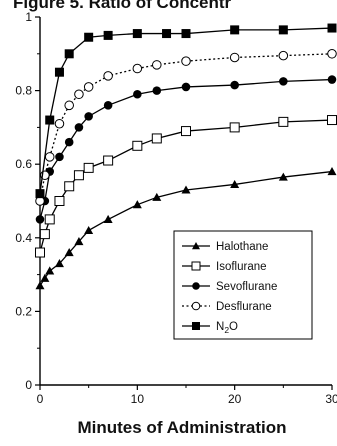 The image size is (337, 446). I want to click on y-tick-label: 0.4, so click(23, 238).